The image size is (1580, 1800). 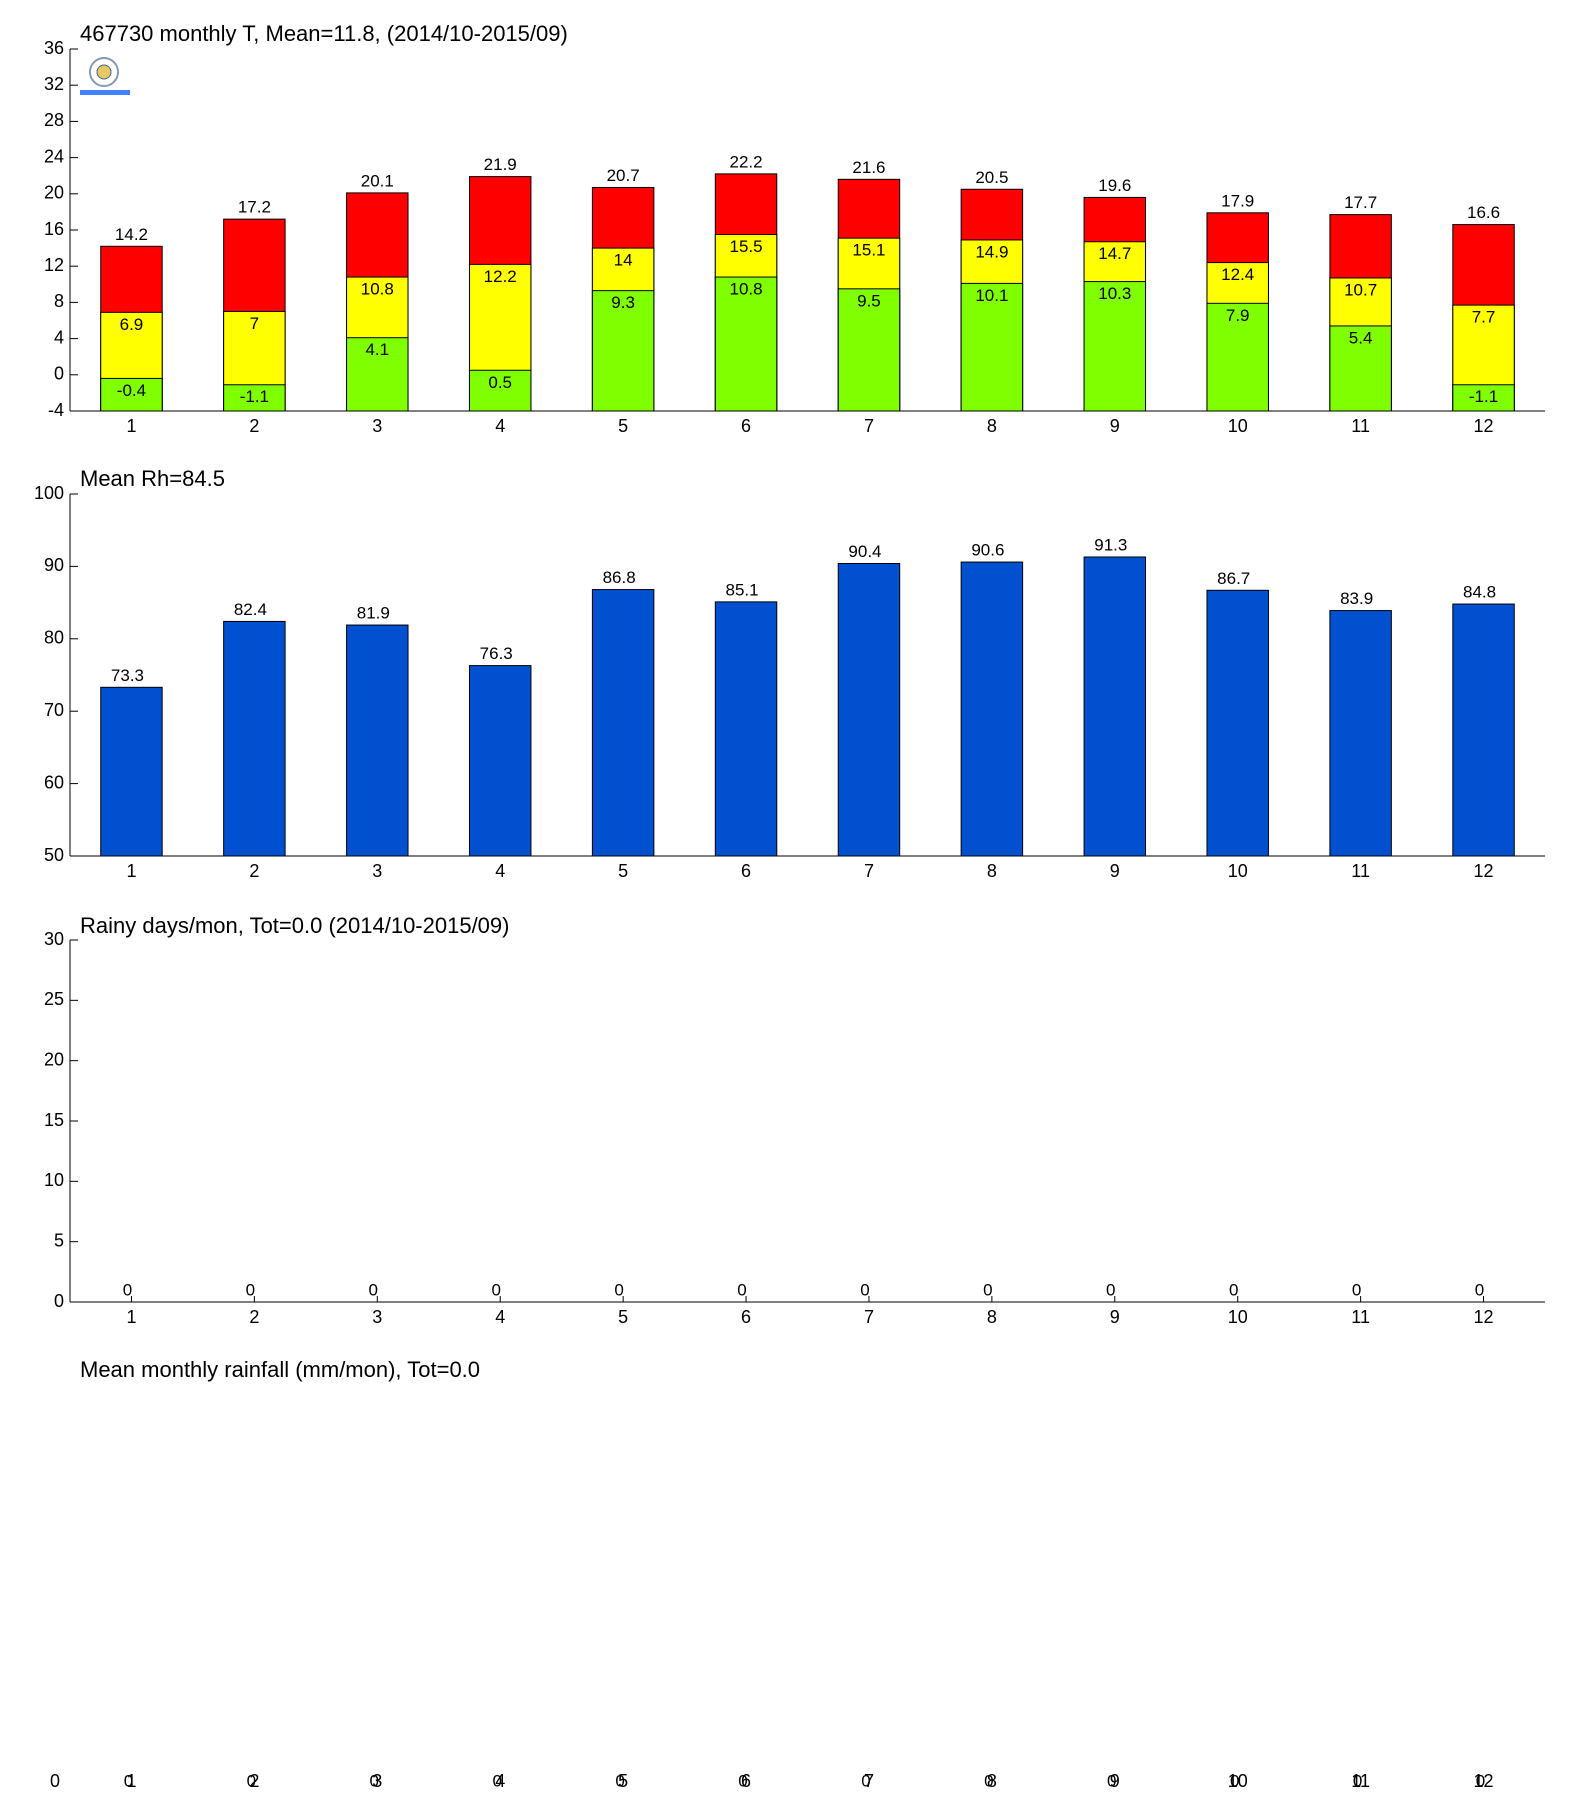 What do you see at coordinates (59, 301) in the screenshot?
I see `y-tick-label: 8` at bounding box center [59, 301].